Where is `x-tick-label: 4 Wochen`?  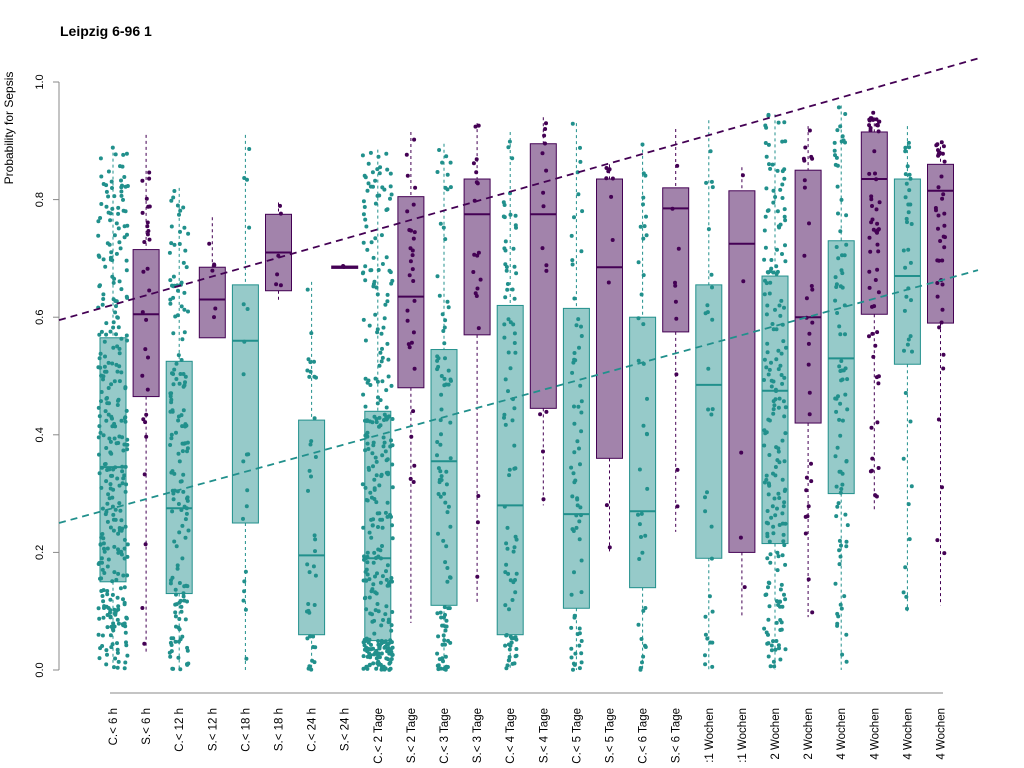
x-tick-label: 4 Wochen is located at coordinates (842, 734).